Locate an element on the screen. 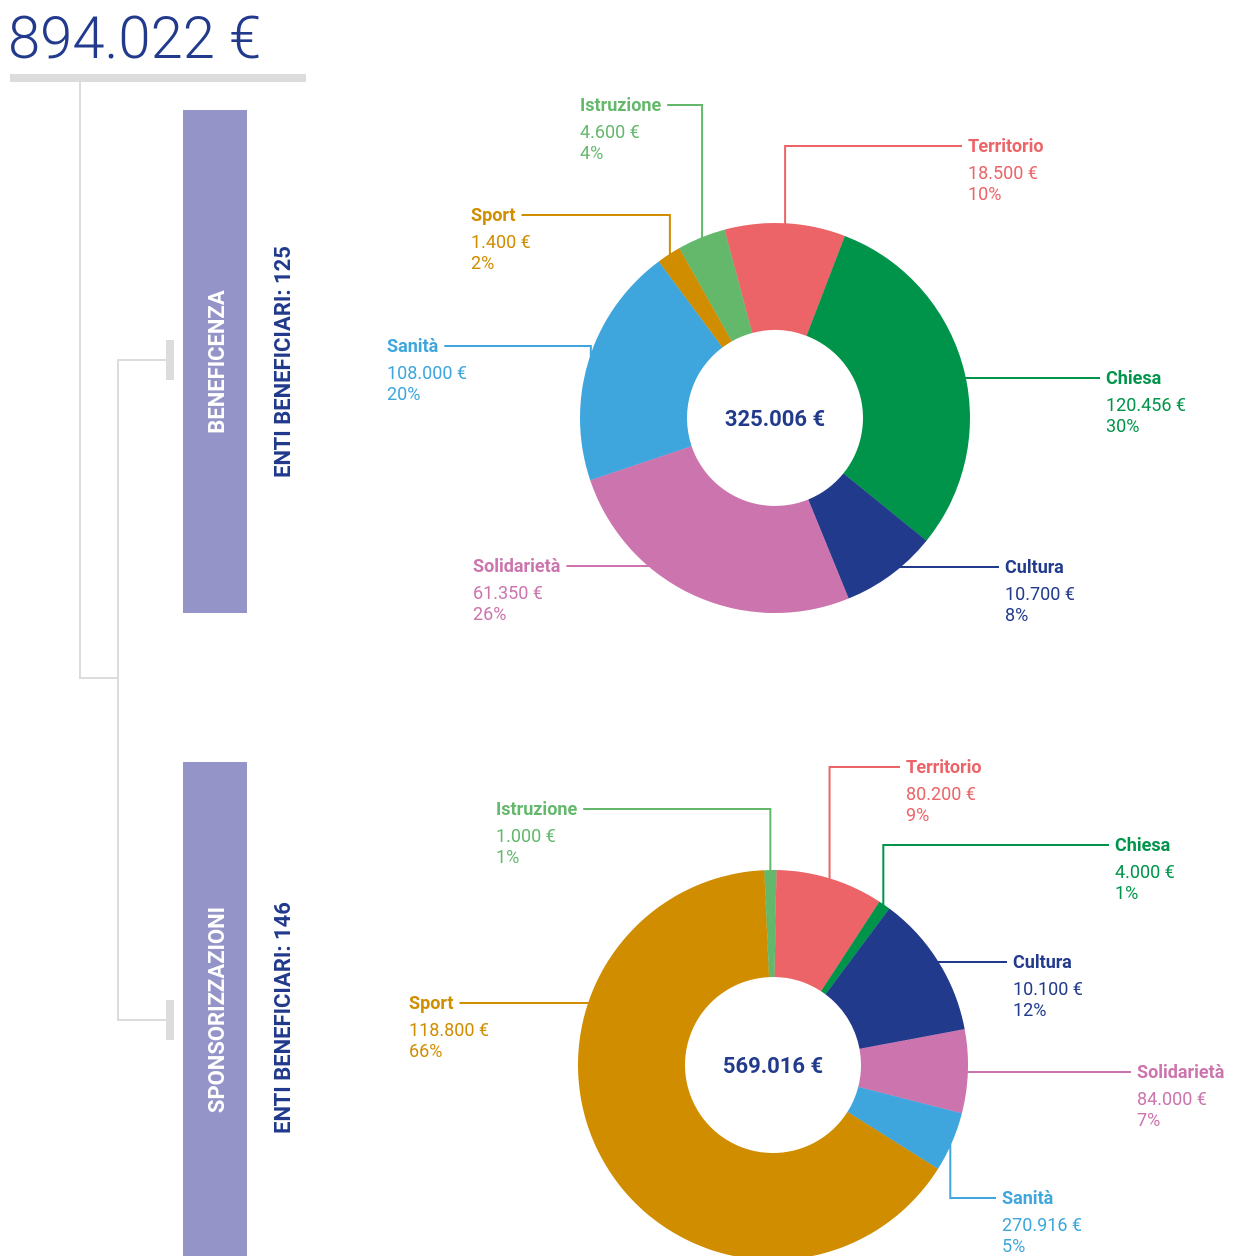 The width and height of the screenshot is (1242, 1256). slice-percent: 20% is located at coordinates (403, 394).